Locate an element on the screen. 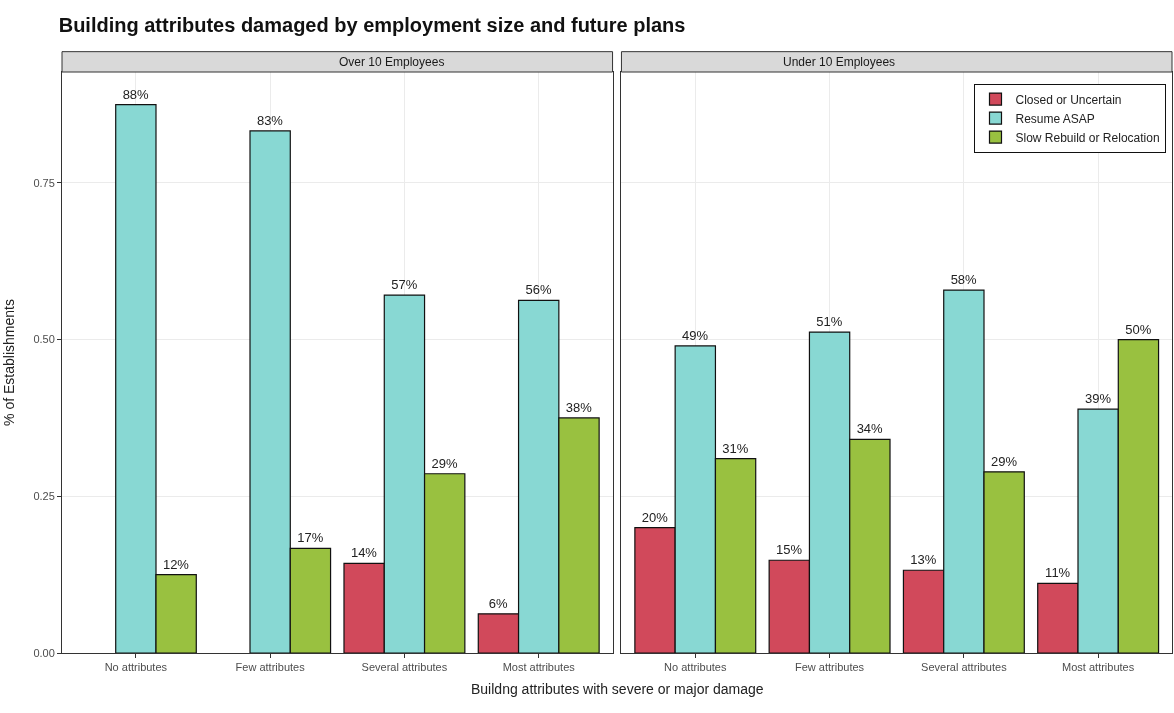  data-label: 58% is located at coordinates (964, 280).